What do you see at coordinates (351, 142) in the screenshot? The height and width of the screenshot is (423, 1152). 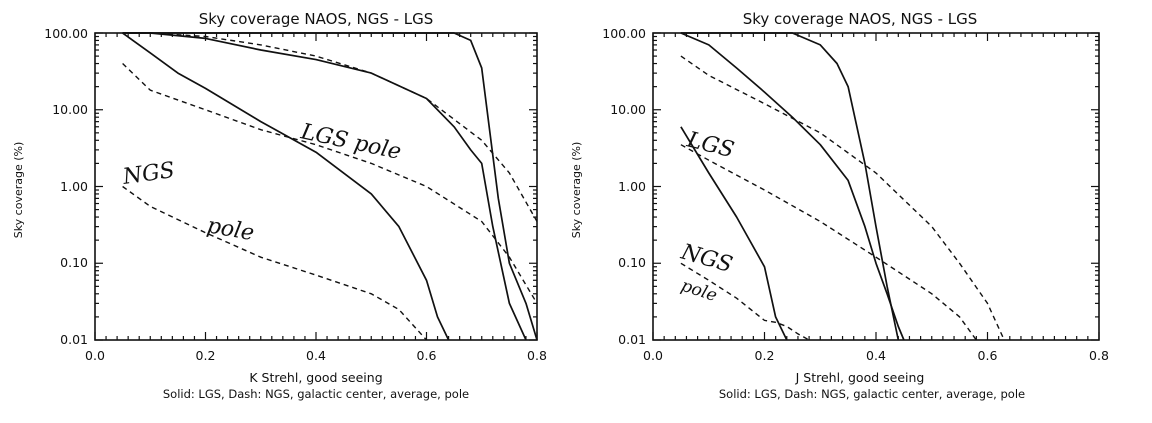 I see `annotation-lgs-pole: LGS pole` at bounding box center [351, 142].